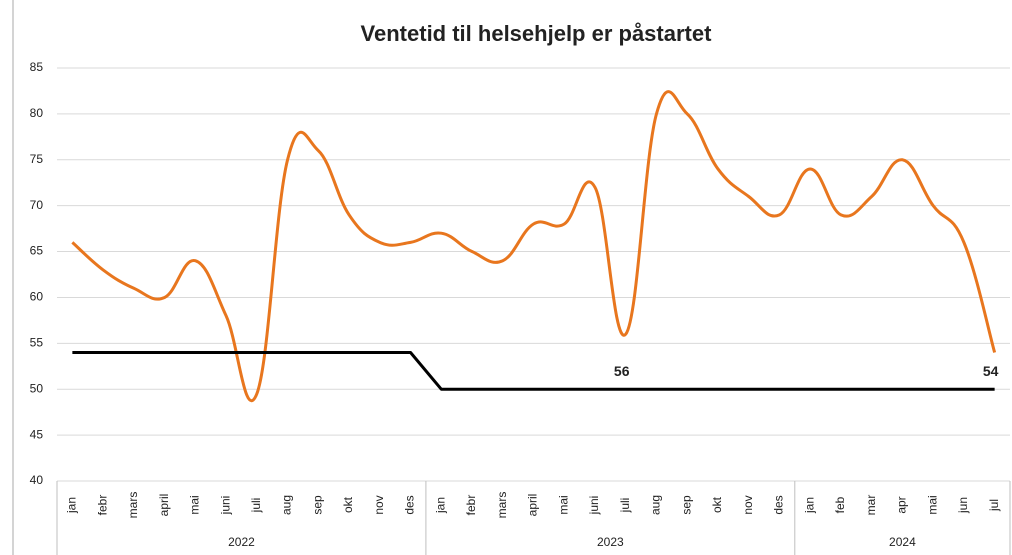  I want to click on series-line, so click(533, 371).